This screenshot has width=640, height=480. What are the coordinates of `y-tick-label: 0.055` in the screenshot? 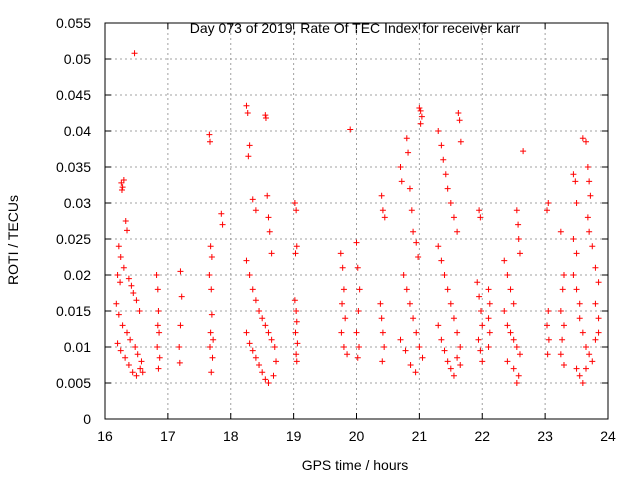 It's located at (73, 23).